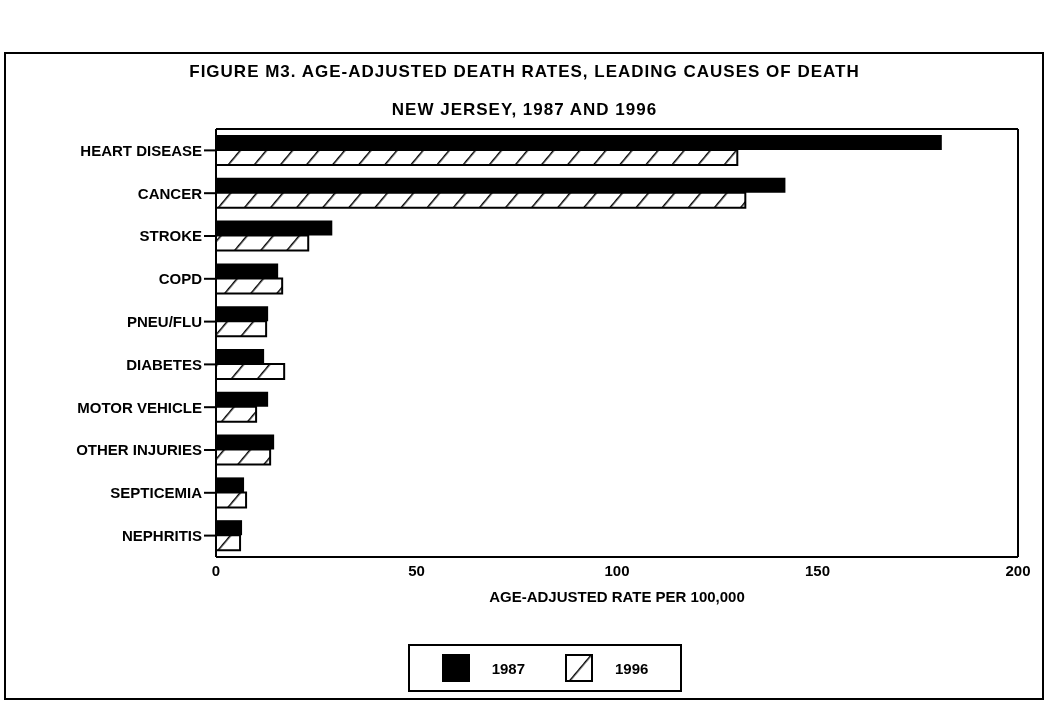  I want to click on x-tick-label: 150, so click(817, 570).